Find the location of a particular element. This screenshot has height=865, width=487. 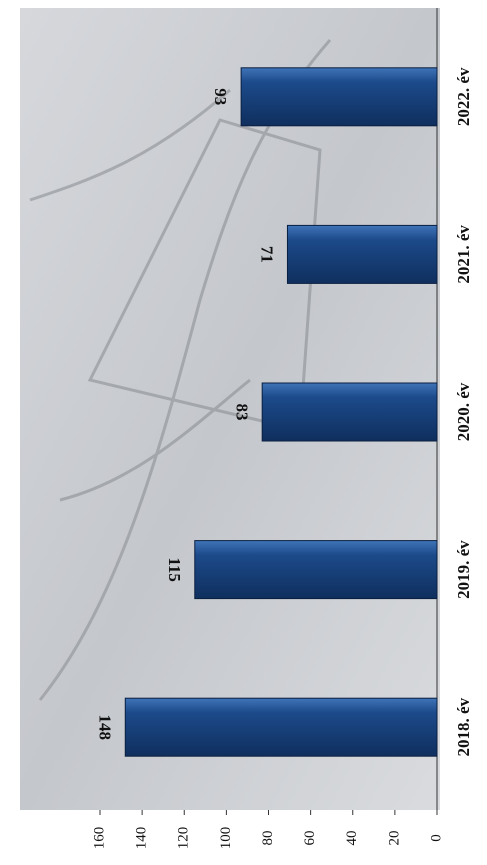

data-label: 148 is located at coordinates (104, 727).